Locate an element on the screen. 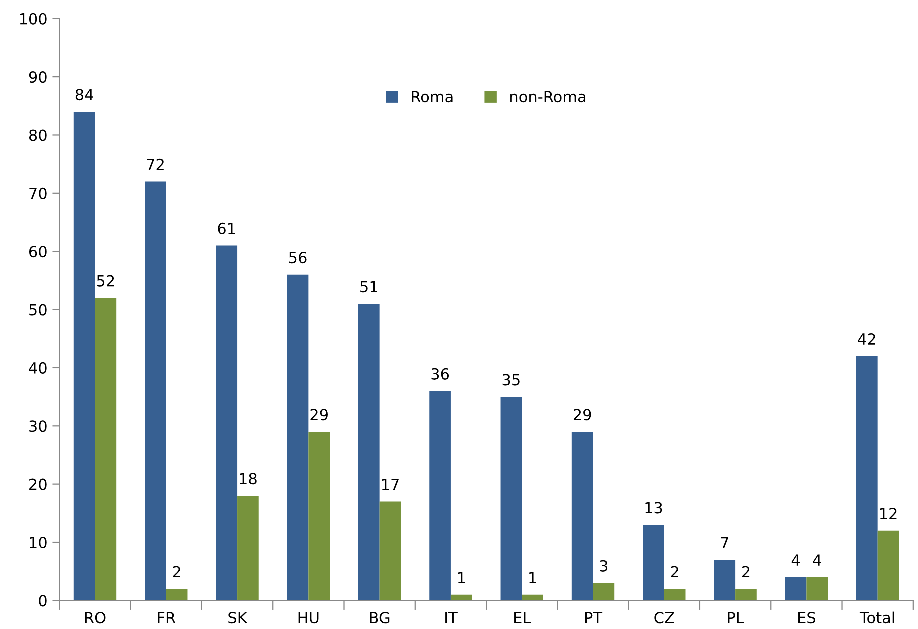 The width and height of the screenshot is (918, 629). x-tick-label: ES is located at coordinates (807, 618).